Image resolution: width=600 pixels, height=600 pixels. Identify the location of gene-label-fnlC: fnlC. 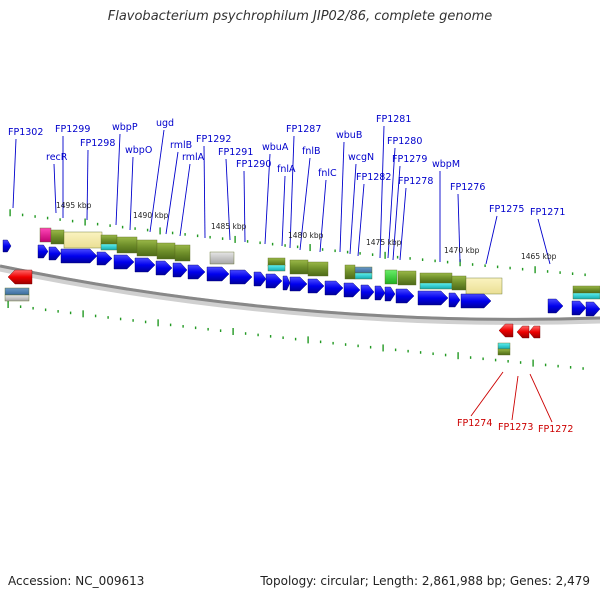
(327, 173).